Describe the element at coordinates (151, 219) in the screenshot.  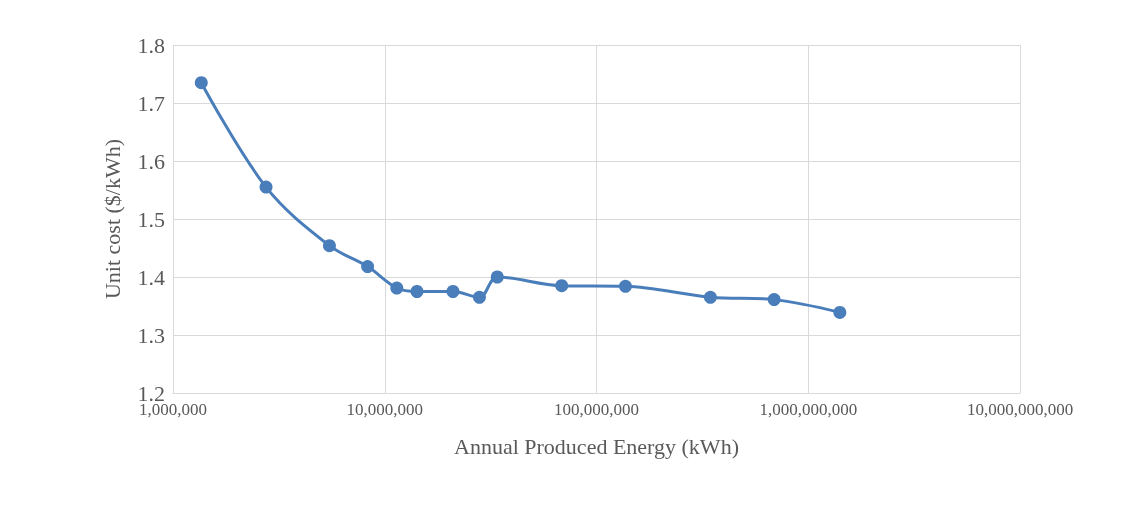
I see `y-tick-label: 1.5` at that location.